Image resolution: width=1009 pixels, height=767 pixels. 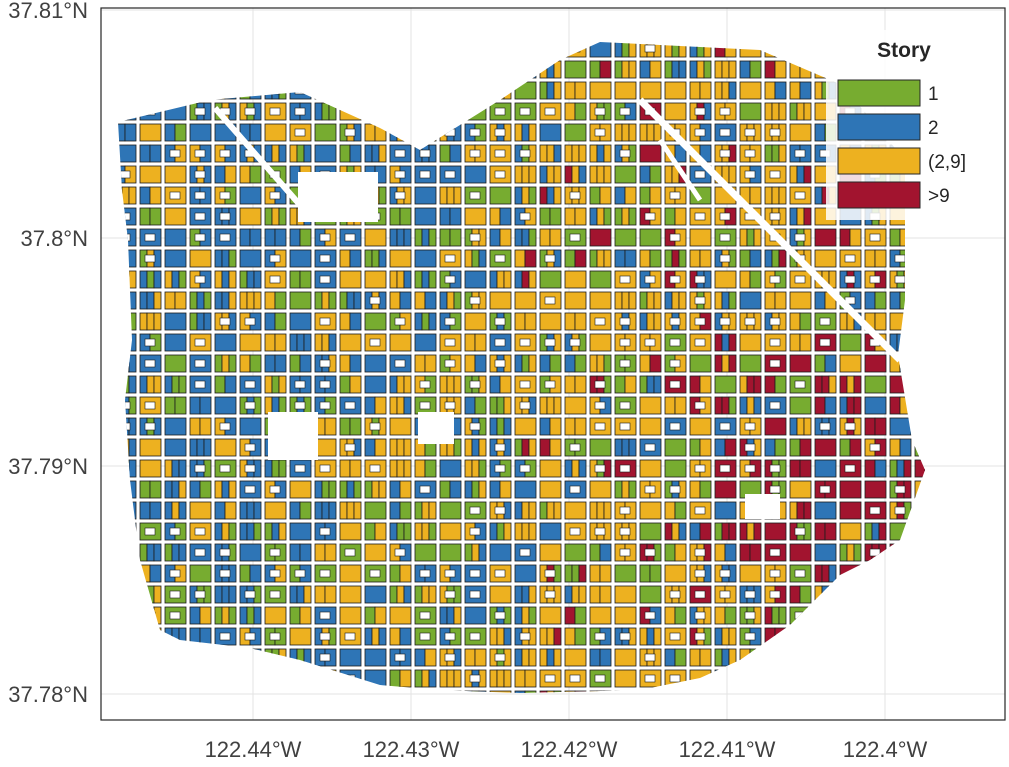 What do you see at coordinates (48, 353) in the screenshot?
I see `latitude-axis: 37.81°N 37.8°N 37.79°N 37.78°N` at bounding box center [48, 353].